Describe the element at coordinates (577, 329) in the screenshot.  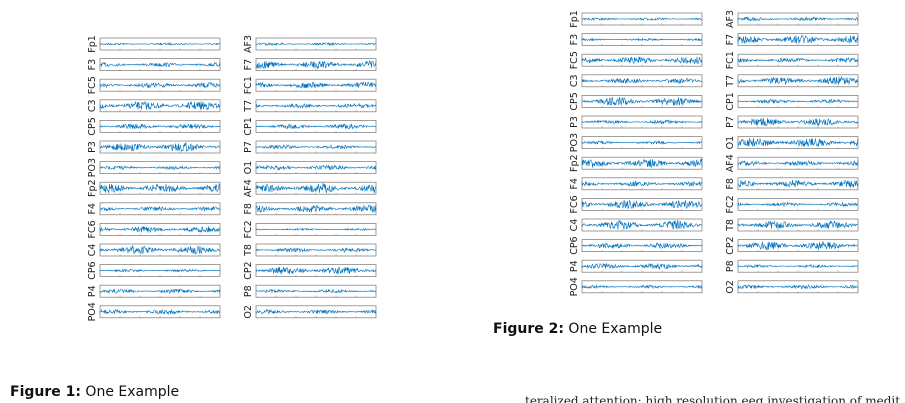
I see `caption: Figure 2: One Example` at that location.